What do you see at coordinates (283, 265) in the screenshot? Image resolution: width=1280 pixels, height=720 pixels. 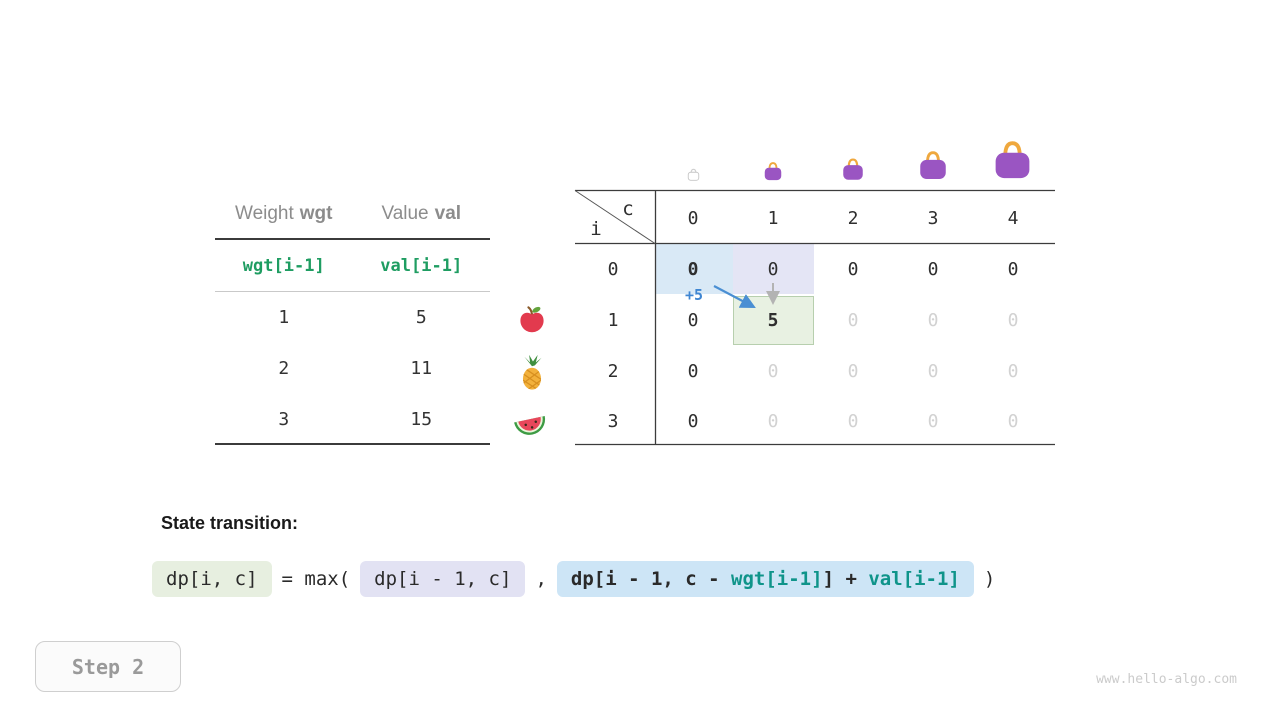 I see `weight-formula: wgt[i-1]` at bounding box center [283, 265].